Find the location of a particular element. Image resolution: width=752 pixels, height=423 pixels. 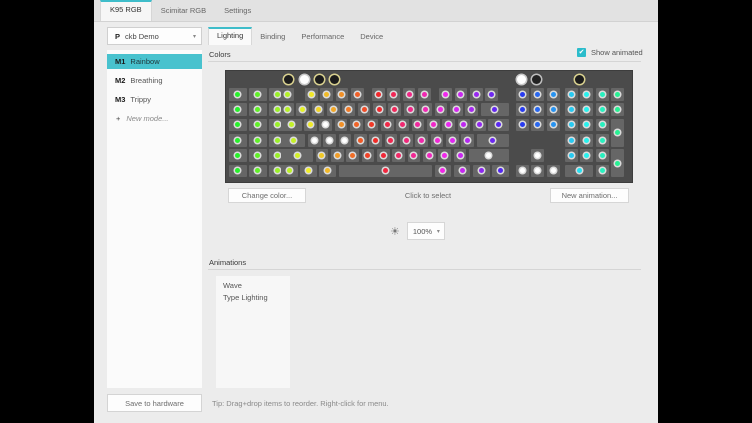

show-animated-checkbox: ✔ is located at coordinates (581, 52).